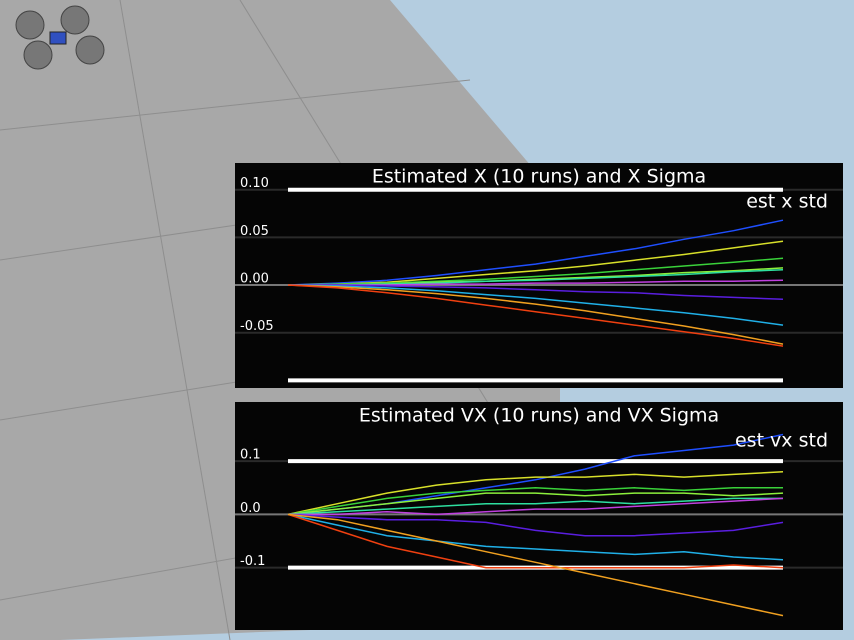 This screenshot has height=640, width=854. What do you see at coordinates (257, 326) in the screenshot?
I see `y-tick-label: -0.05` at bounding box center [257, 326].